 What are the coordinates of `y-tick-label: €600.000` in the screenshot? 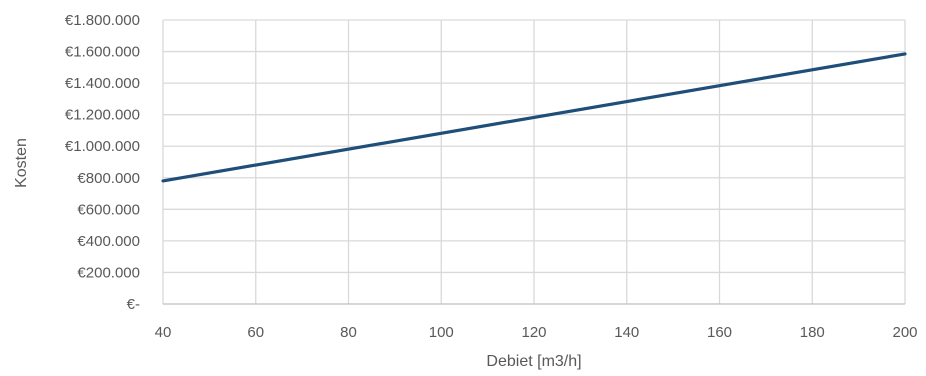 It's located at (108, 209).